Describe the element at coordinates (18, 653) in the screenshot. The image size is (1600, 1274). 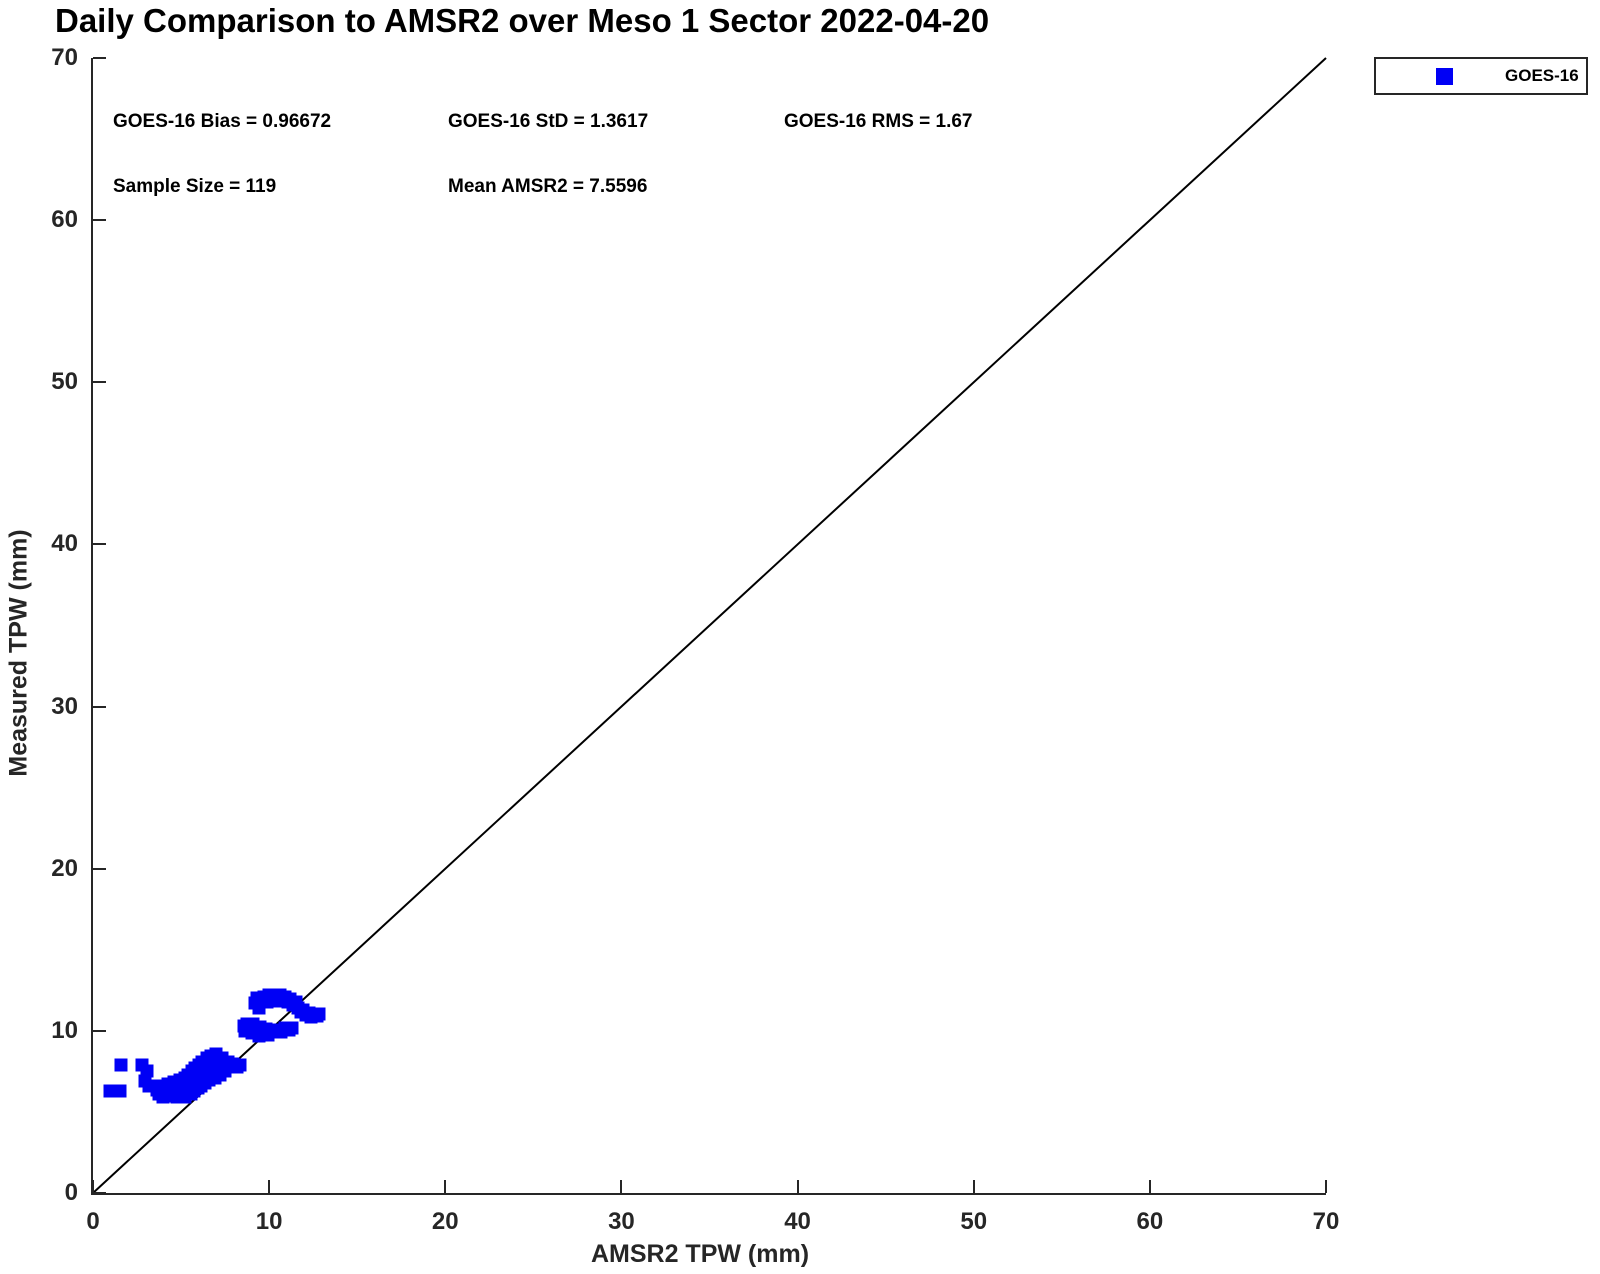
I see `y-axis-label: Measured TPW (mm)` at that location.